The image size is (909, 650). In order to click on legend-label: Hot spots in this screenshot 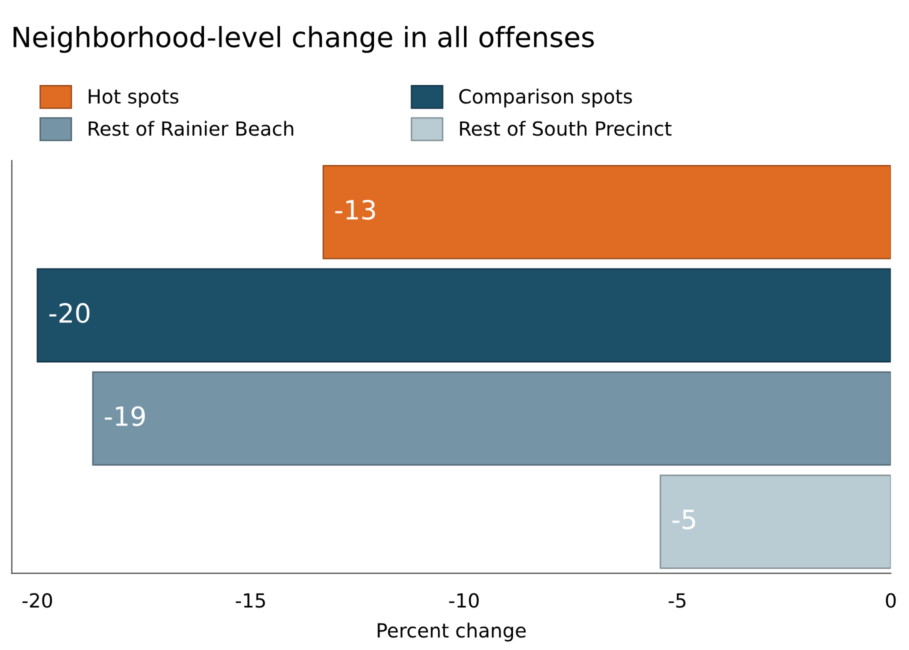, I will do `click(133, 98)`.